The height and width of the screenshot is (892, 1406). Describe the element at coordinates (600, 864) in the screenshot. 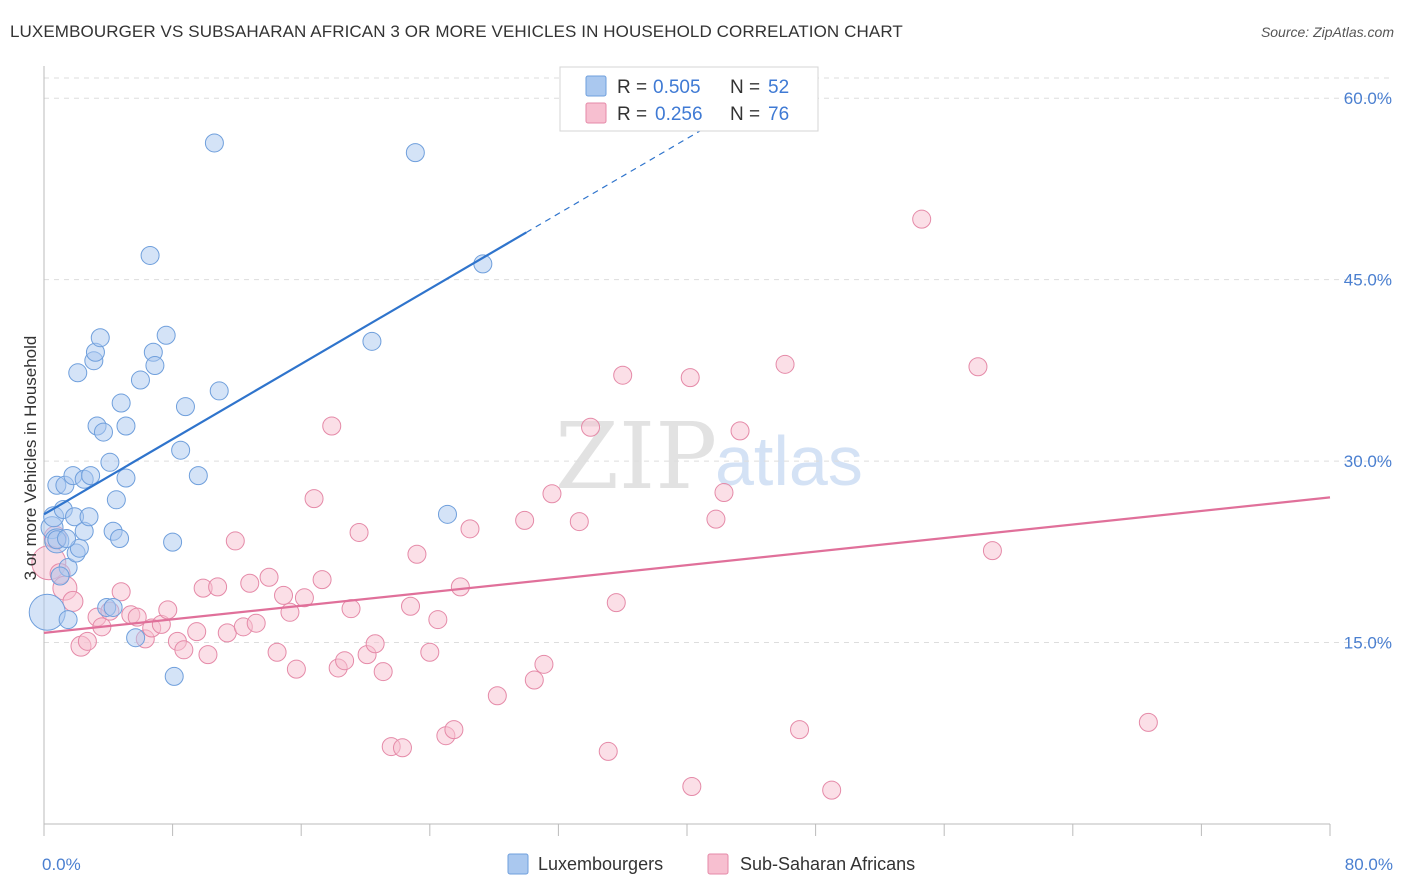

I see `series-legend-luxembourgers: Luxembourgers` at that location.